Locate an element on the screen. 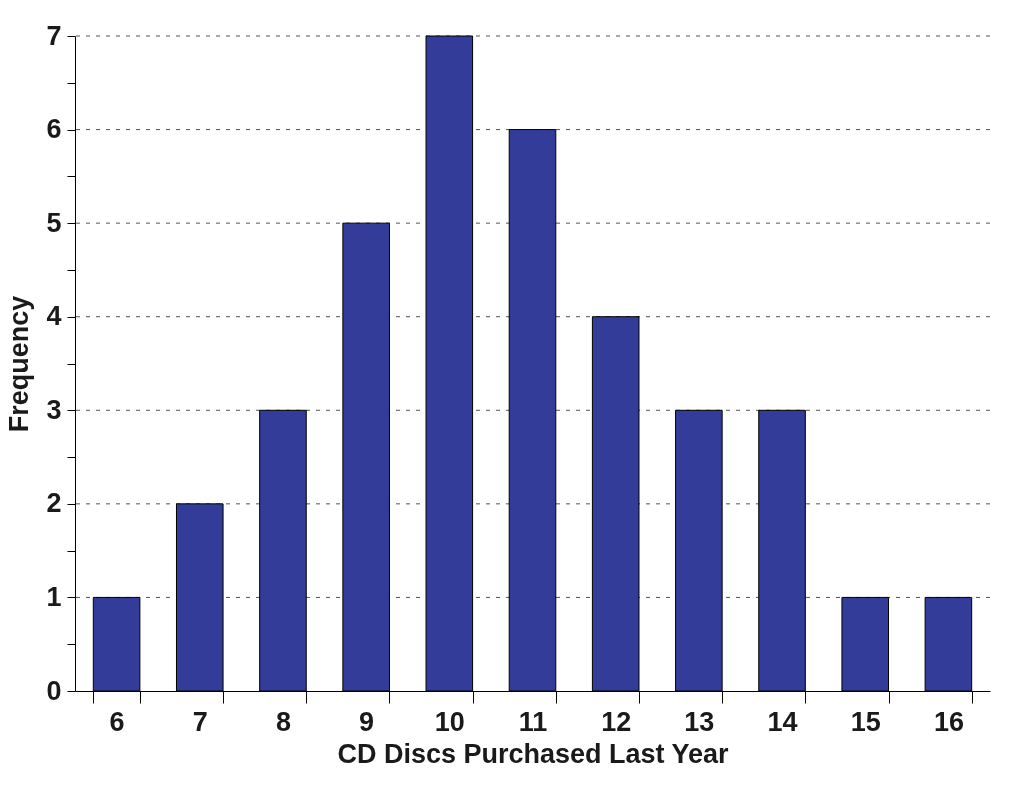  y-tick-label: 6 is located at coordinates (54, 129).